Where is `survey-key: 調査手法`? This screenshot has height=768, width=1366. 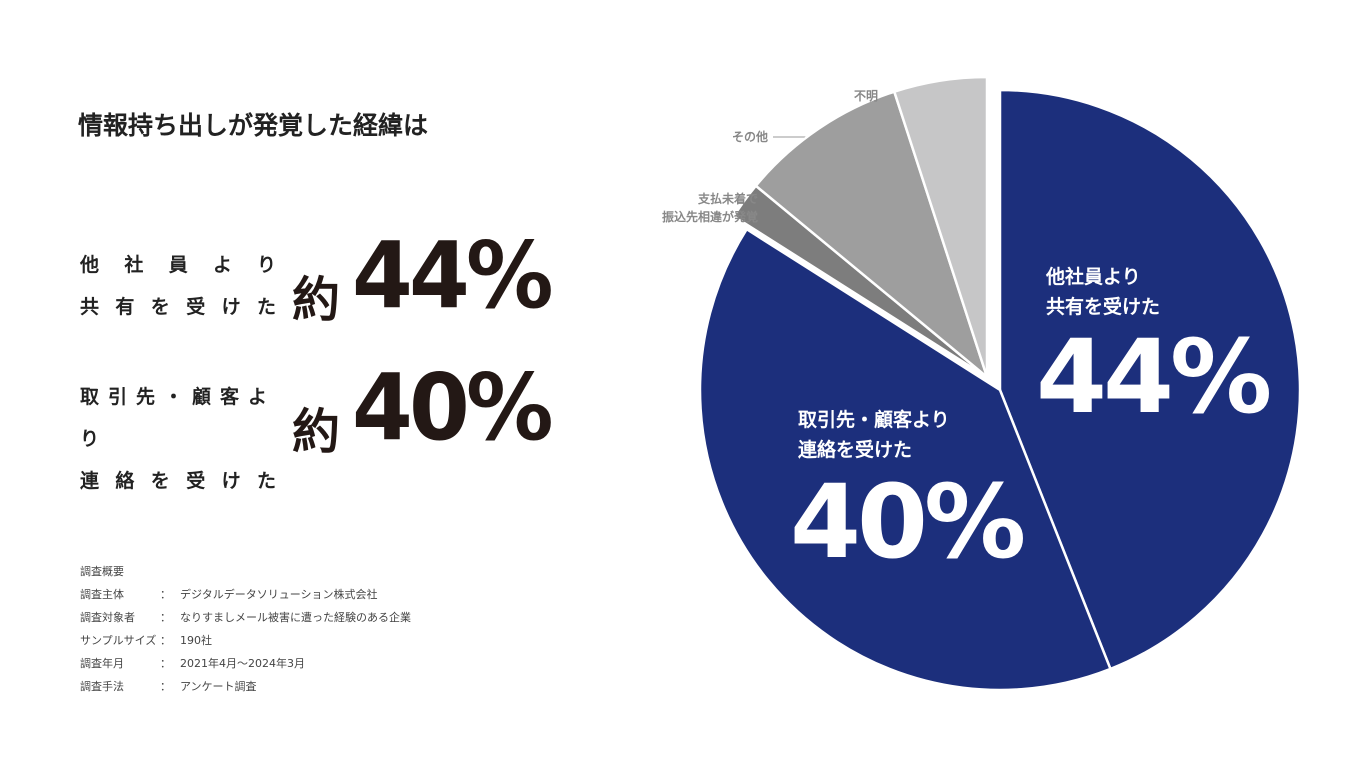
survey-key: 調査手法 is located at coordinates (102, 686).